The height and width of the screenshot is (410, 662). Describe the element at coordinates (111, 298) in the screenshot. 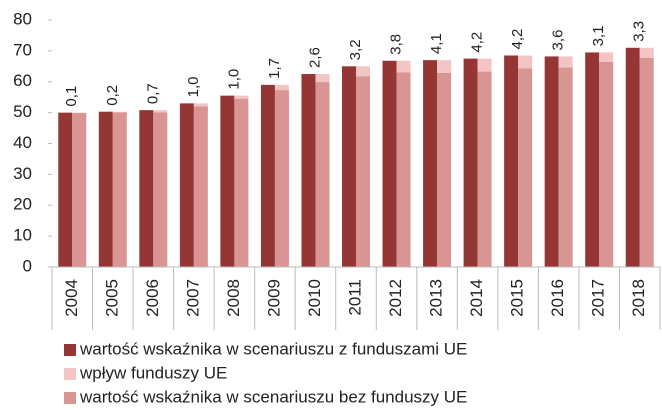

I see `x-tick-label: 2005` at that location.